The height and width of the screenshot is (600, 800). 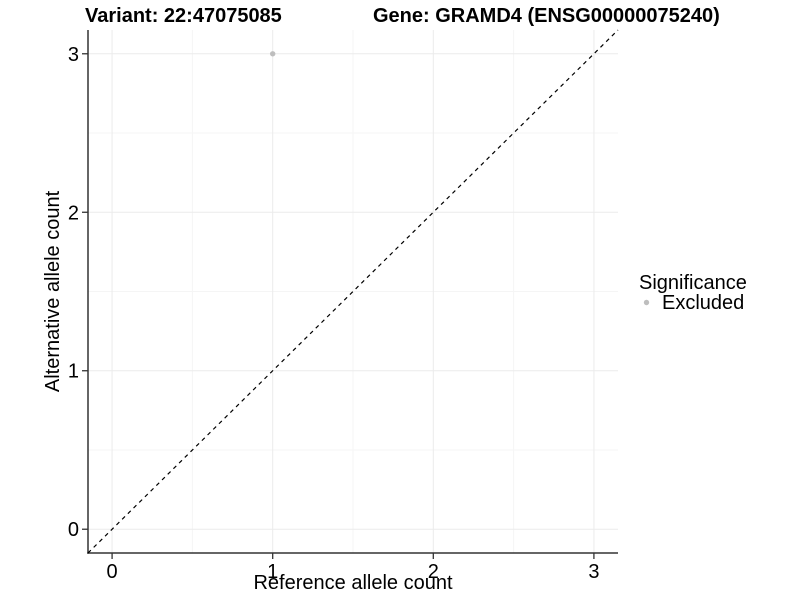 What do you see at coordinates (112, 572) in the screenshot?
I see `x-tick-label: 0` at bounding box center [112, 572].